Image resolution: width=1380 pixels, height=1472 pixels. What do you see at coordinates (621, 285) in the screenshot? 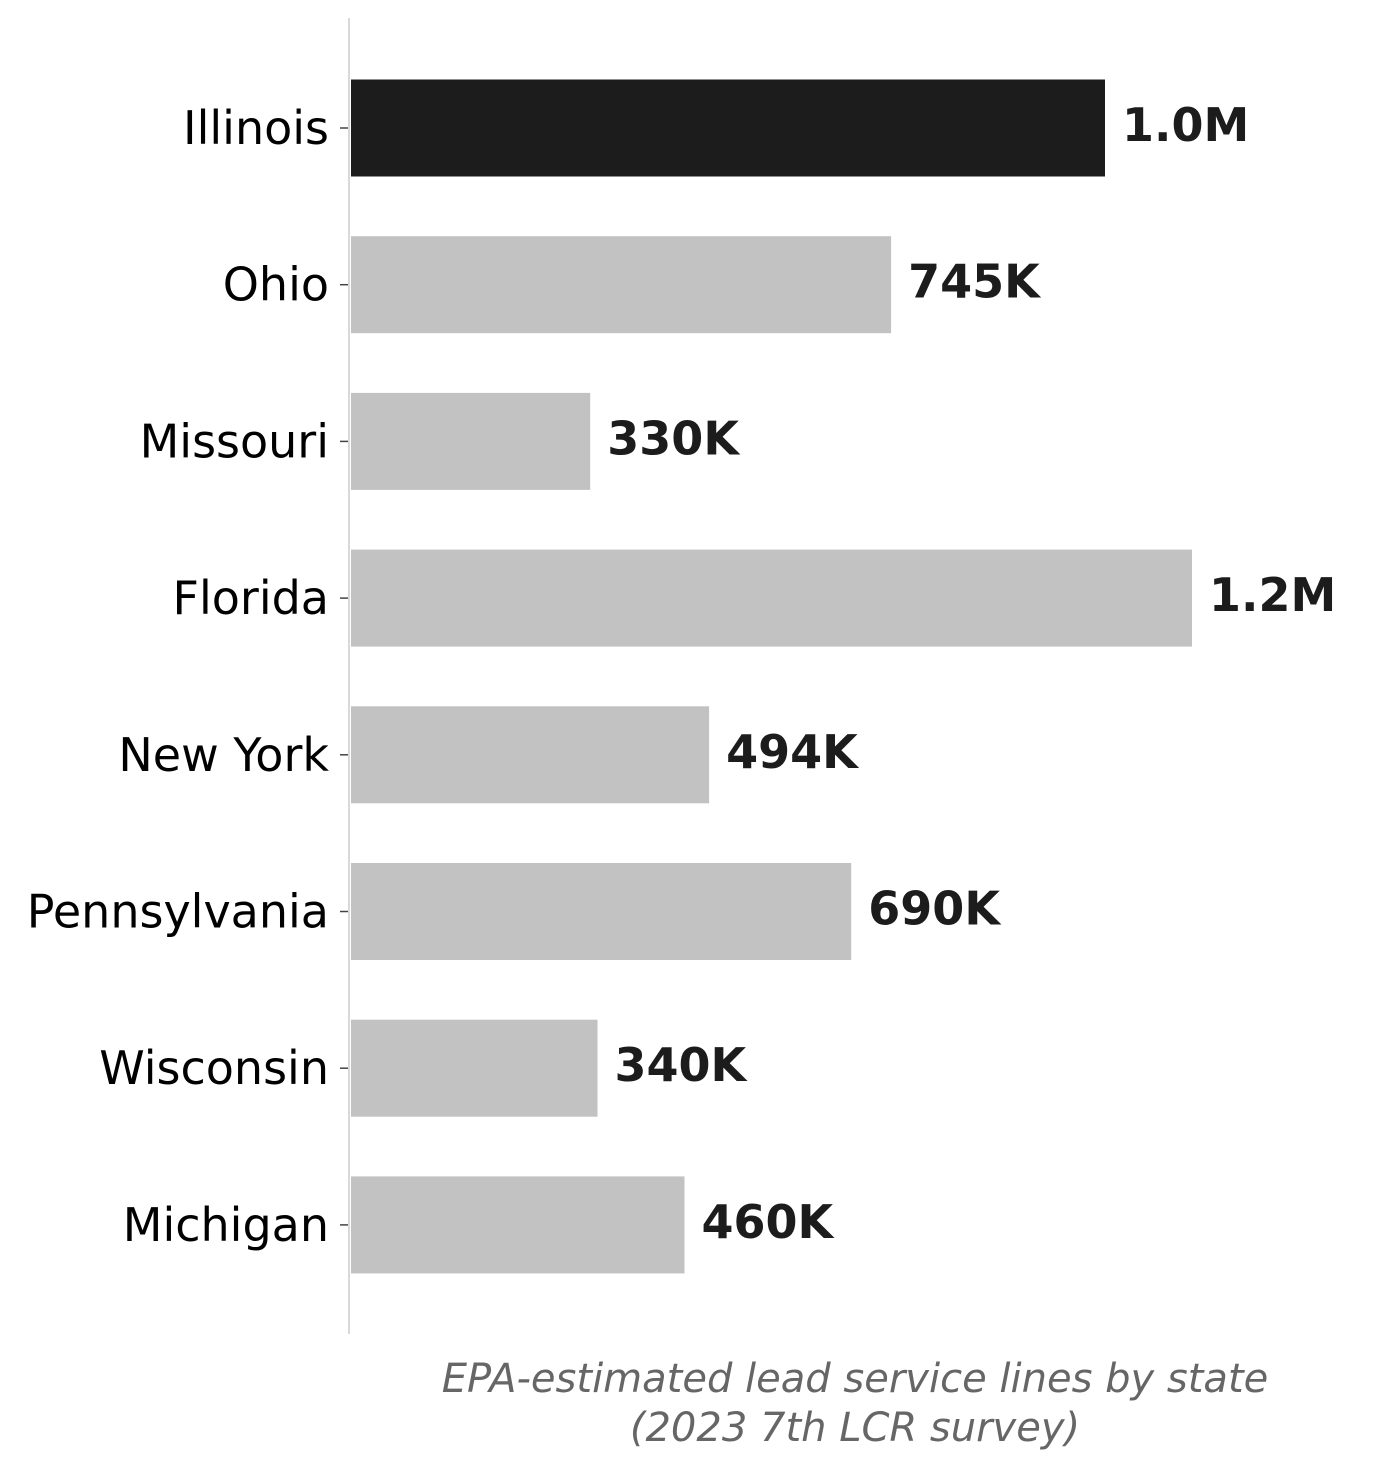
I see `bar-ohio` at bounding box center [621, 285].